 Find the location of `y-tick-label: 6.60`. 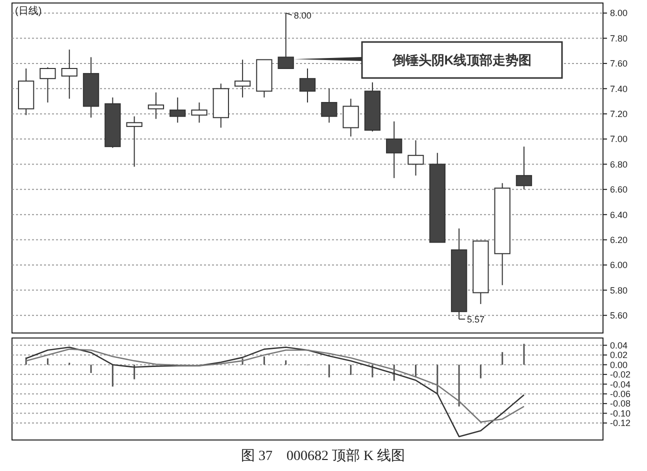

y-tick-label: 6.60 is located at coordinates (619, 189).